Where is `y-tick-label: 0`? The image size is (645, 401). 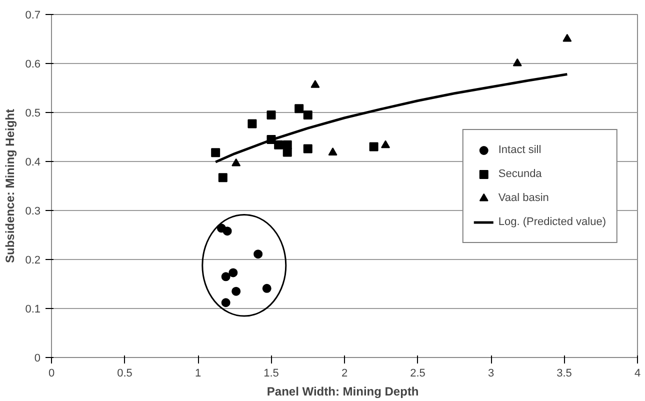
y-tick-label: 0 is located at coordinates (37, 358).